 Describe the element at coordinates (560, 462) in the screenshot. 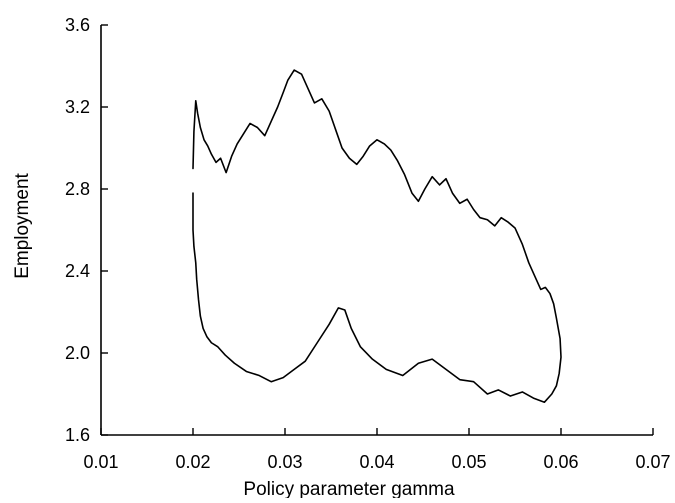

I see `x-tick-label: 0.06` at that location.